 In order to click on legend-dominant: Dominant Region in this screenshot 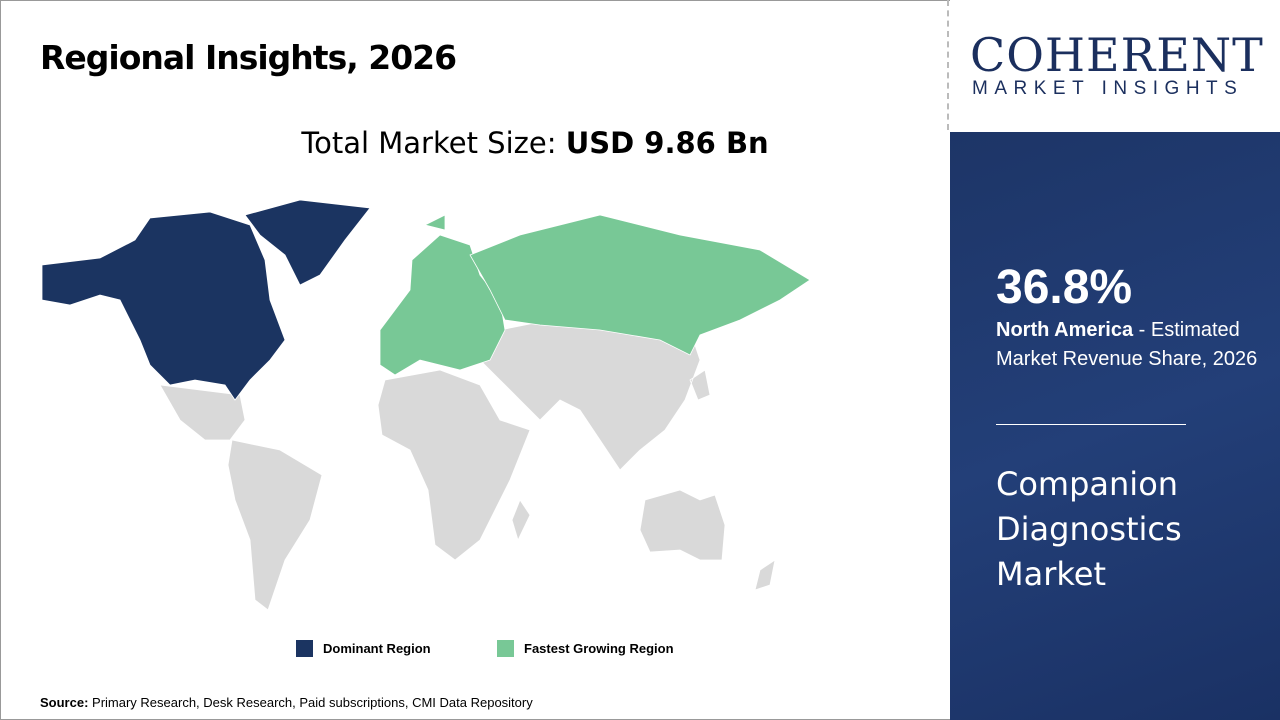, I will do `click(363, 648)`.